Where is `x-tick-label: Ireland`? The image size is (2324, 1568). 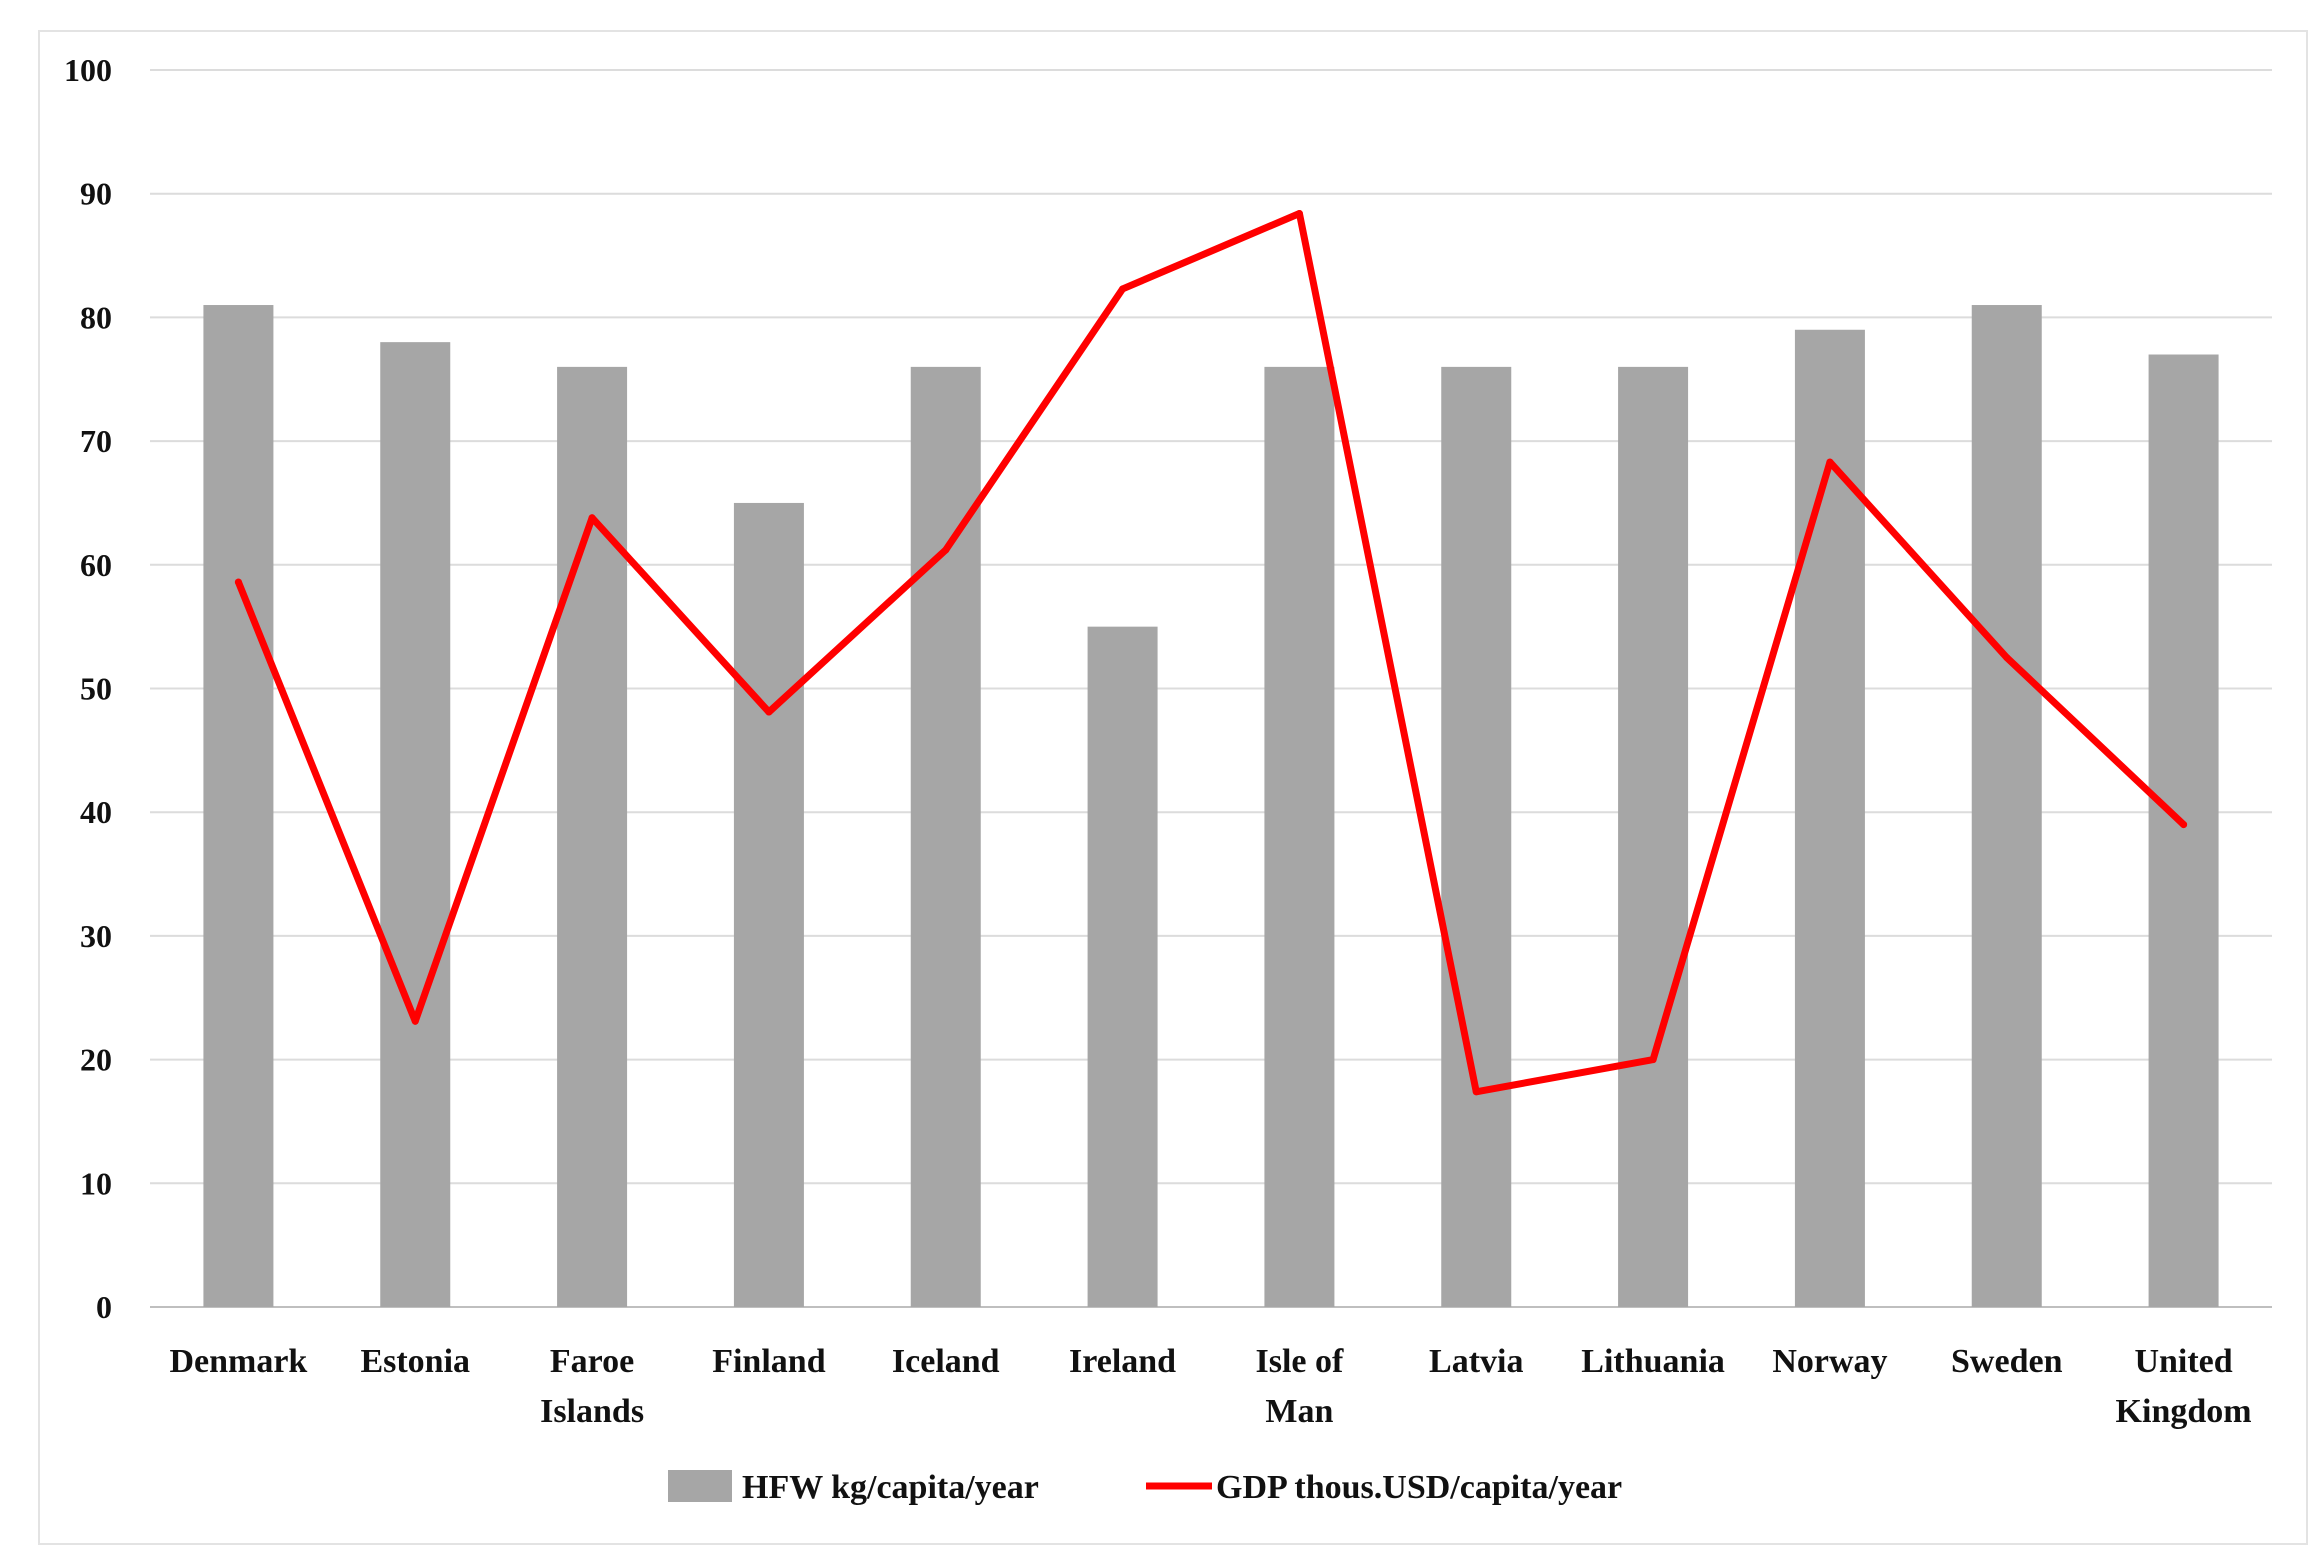
x-tick-label: Ireland is located at coordinates (1122, 1361).